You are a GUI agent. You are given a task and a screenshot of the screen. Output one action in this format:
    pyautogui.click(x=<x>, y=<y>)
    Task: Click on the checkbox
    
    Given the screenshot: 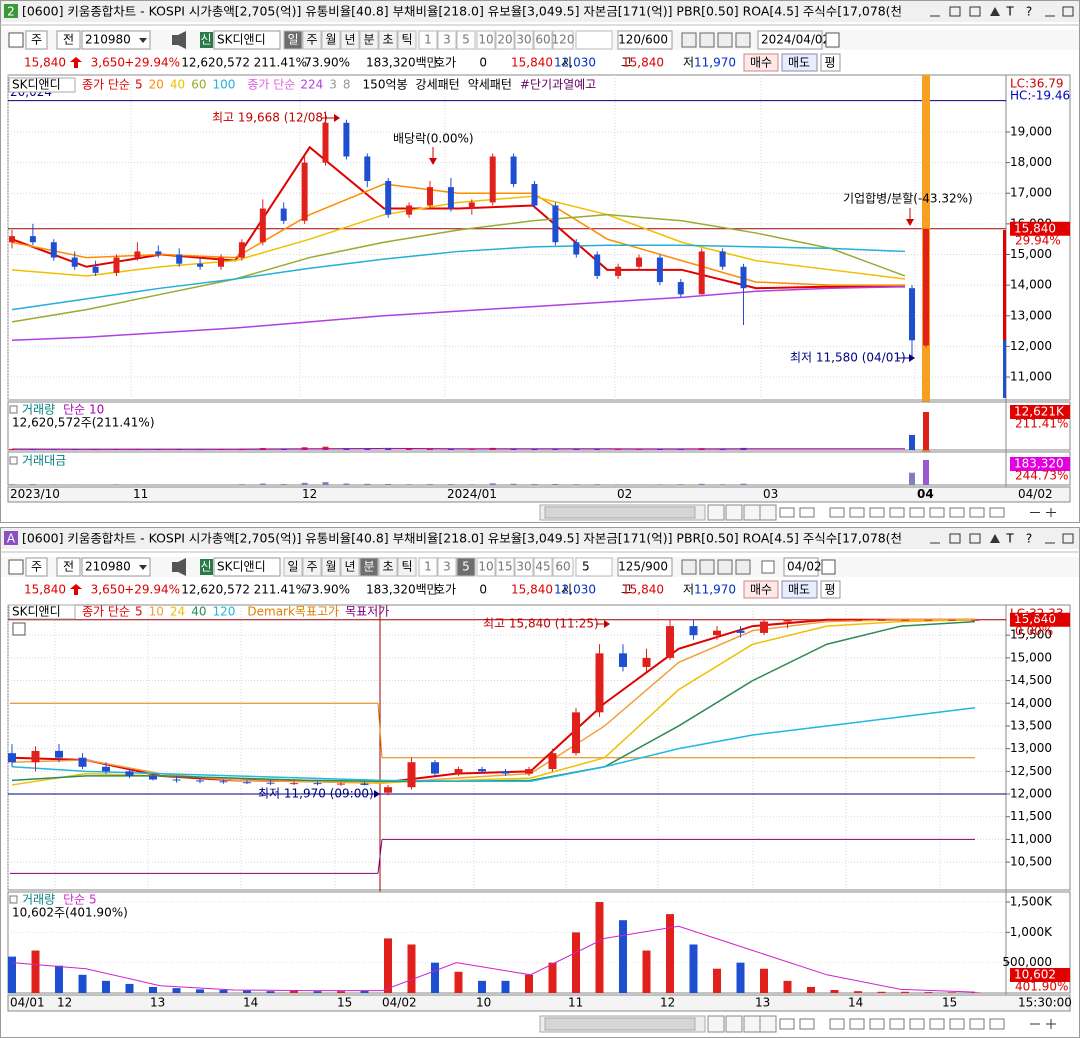 What is the action you would take?
    pyautogui.click(x=768, y=567)
    